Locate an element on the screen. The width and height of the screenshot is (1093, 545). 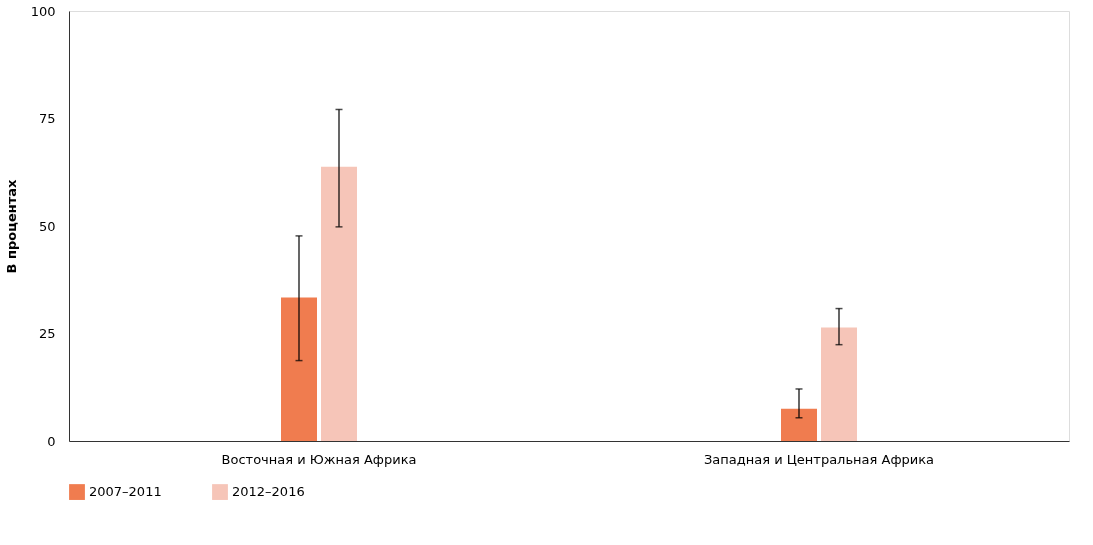
y-tick-label: 25 is located at coordinates (47, 333).